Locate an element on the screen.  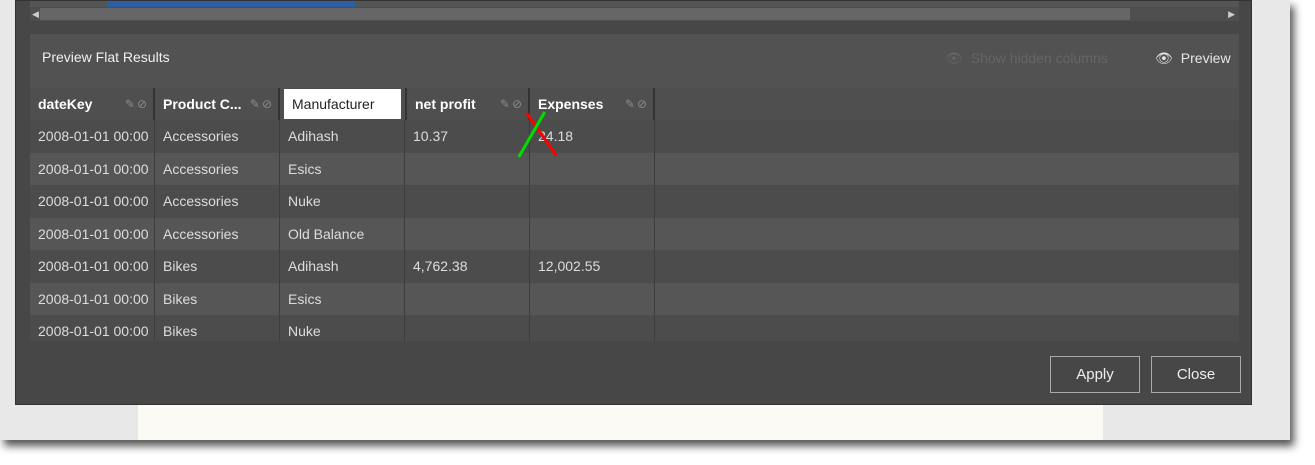
table-row: 2008-01-01 00:00 Accessories Nuke is located at coordinates (634, 201).